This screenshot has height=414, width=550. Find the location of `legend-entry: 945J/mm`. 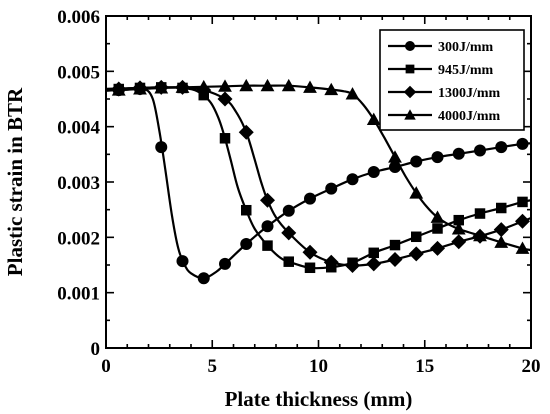

legend-entry: 945J/mm is located at coordinates (441, 70).